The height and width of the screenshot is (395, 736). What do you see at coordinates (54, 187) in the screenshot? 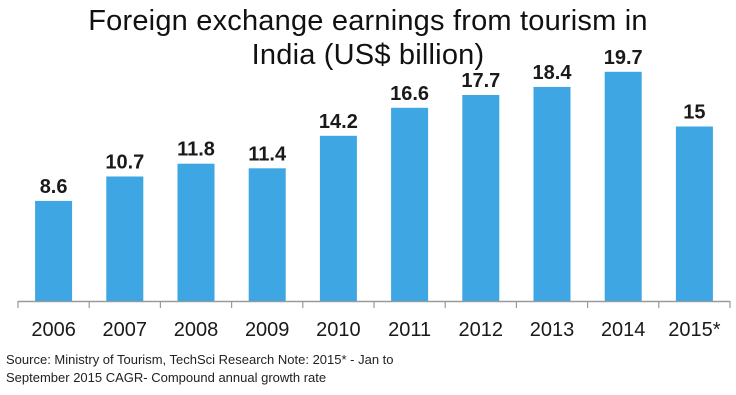
I see `data-label: 8.6` at bounding box center [54, 187].